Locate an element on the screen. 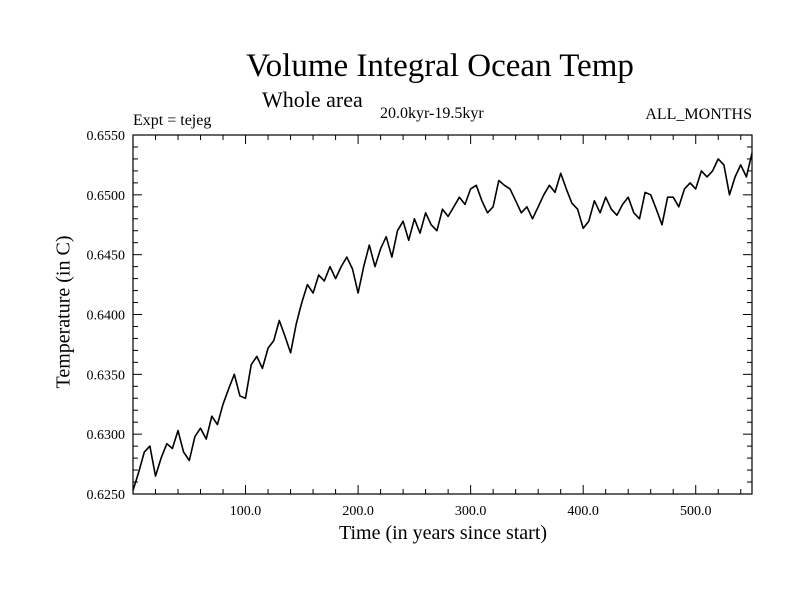 The width and height of the screenshot is (800, 600). y-tick-label: 0.6450 is located at coordinates (106, 256).